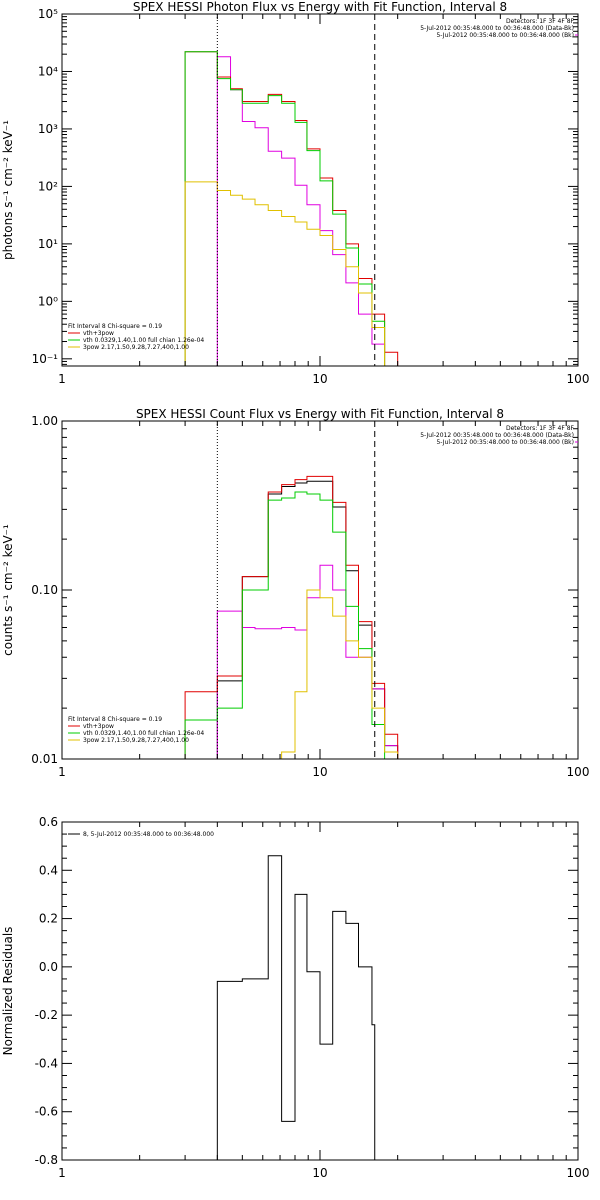  I want to click on photon-legend-entry: vth 0.0329,1.40,1.00 full chian 1.26e-04, so click(143, 340).